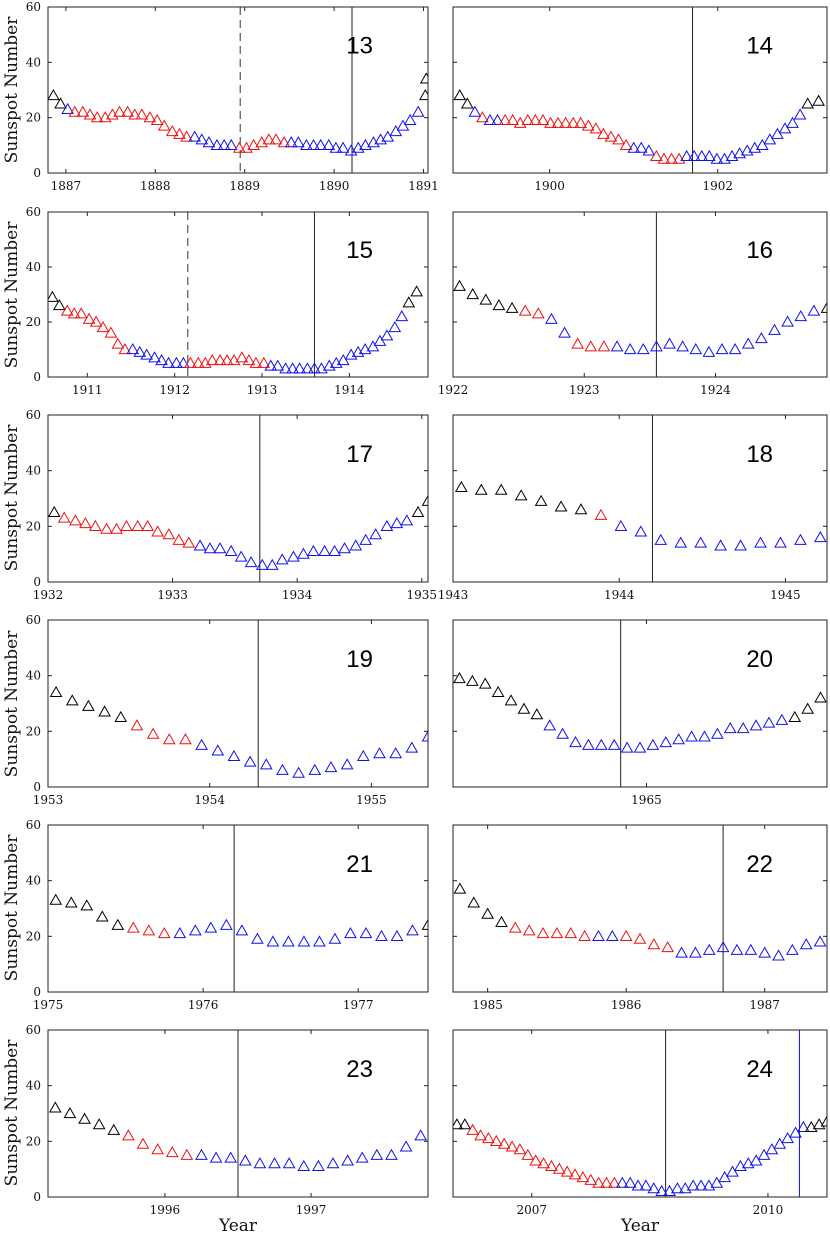 This screenshot has height=1237, width=830. I want to click on cycle-number-label: 15, so click(359, 250).